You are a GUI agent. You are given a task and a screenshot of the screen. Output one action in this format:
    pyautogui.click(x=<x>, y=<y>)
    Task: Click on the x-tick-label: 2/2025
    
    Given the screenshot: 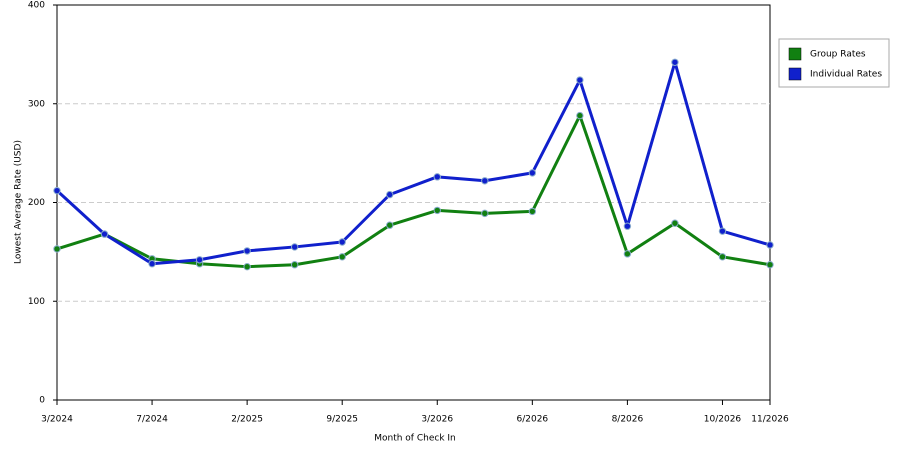 What is the action you would take?
    pyautogui.click(x=247, y=420)
    